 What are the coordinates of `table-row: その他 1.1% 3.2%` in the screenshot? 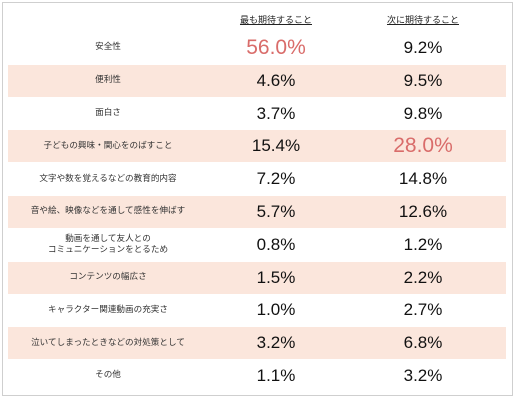 It's located at (257, 376).